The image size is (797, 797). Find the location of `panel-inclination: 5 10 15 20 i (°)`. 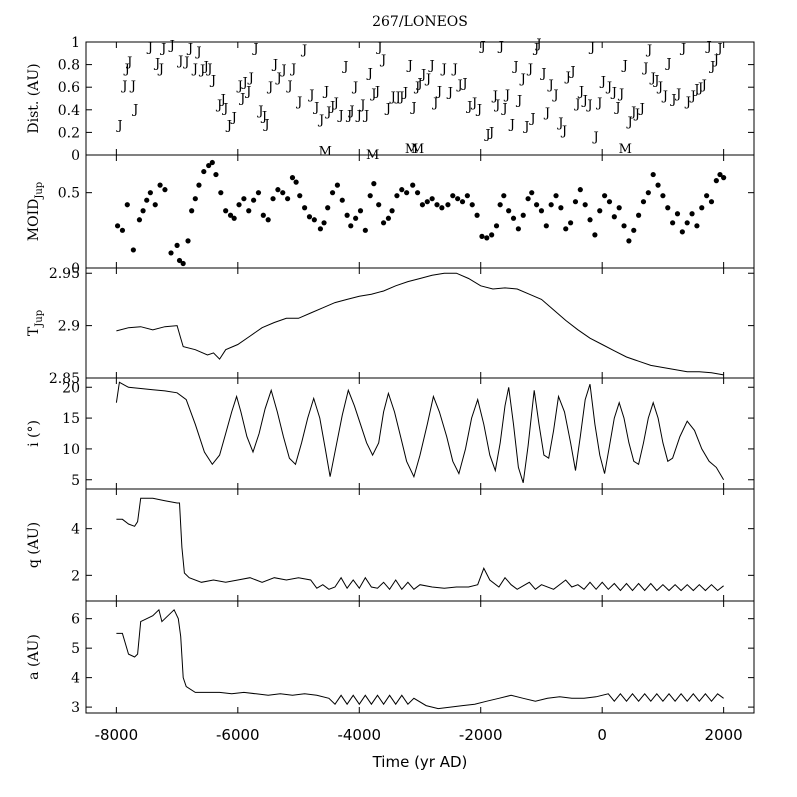

panel-inclination: 5 10 15 20 i (°) is located at coordinates (390, 433).